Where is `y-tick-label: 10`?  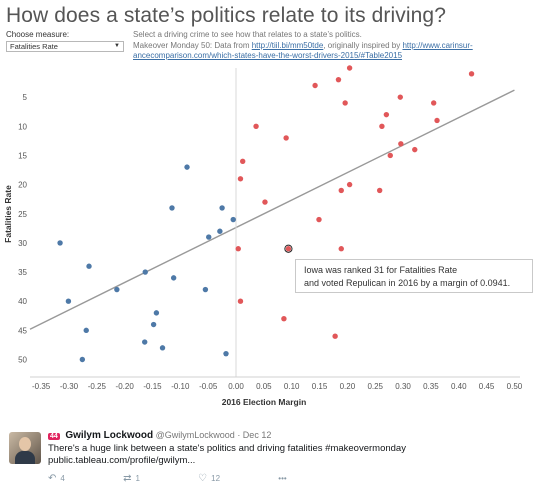 y-tick-label: 10 is located at coordinates (22, 126).